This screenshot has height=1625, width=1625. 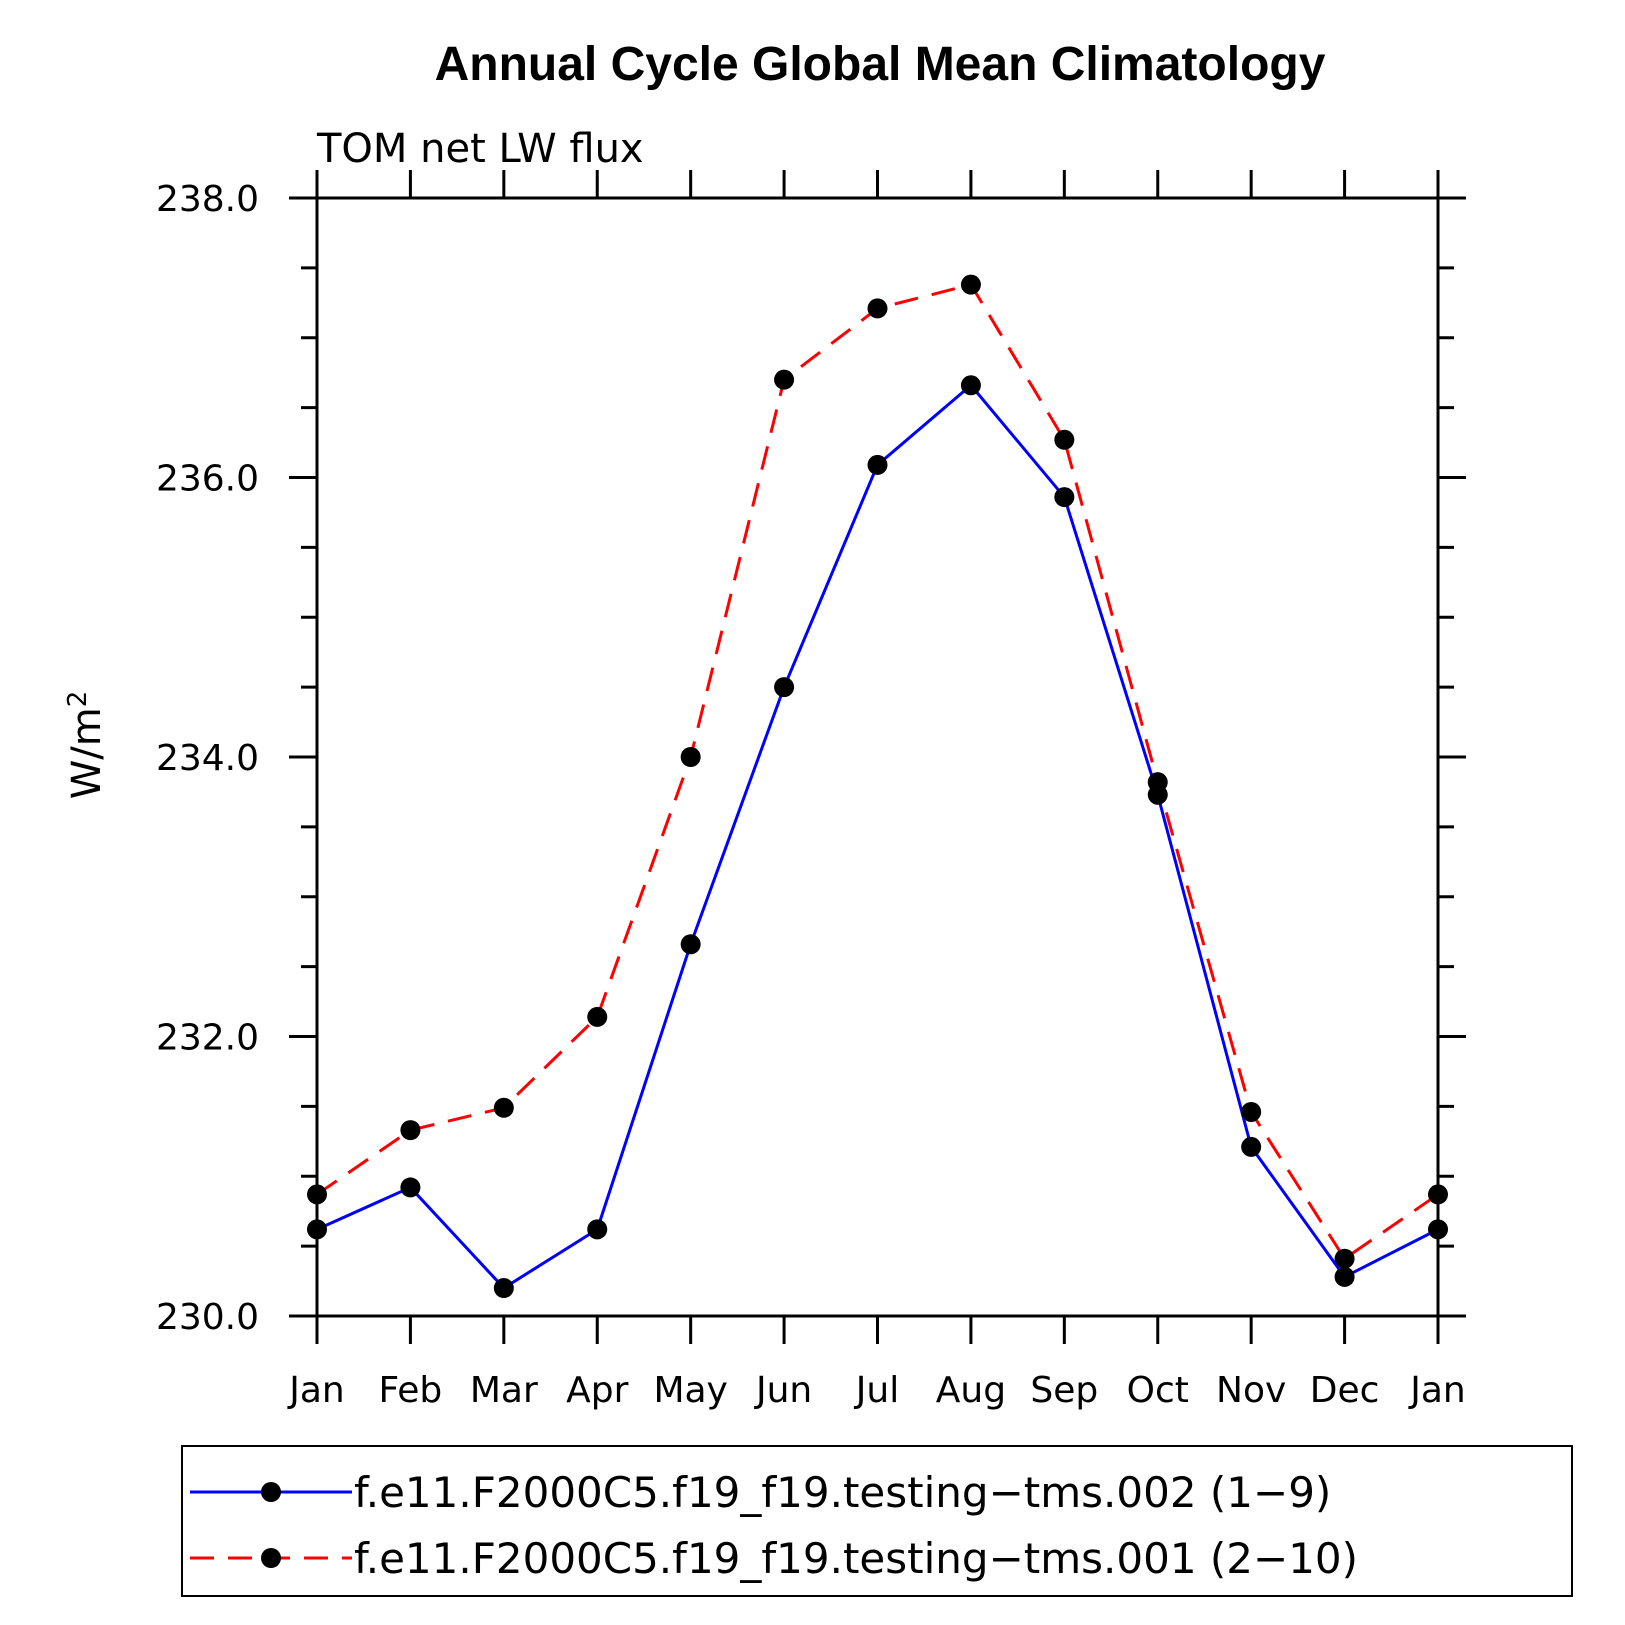 I want to click on y-tick-label: 232.0, so click(x=207, y=1038).